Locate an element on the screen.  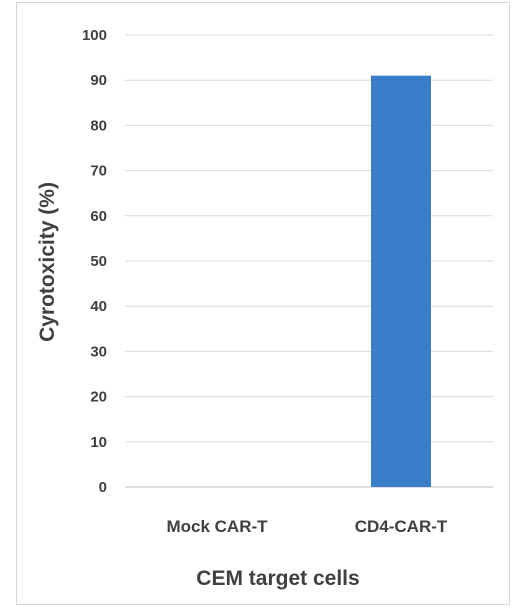
x-category-label: Mock CAR-T is located at coordinates (217, 526).